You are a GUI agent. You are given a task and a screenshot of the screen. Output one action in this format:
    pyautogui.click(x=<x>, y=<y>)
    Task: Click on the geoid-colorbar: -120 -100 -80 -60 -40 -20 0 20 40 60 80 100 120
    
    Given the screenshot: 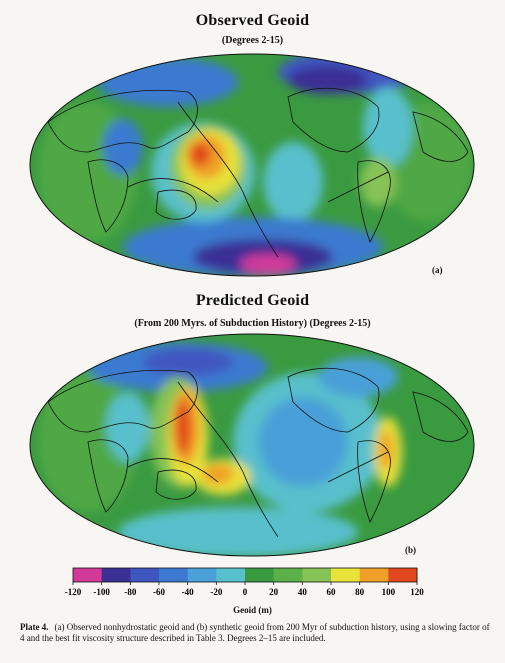 What is the action you would take?
    pyautogui.click(x=244, y=582)
    